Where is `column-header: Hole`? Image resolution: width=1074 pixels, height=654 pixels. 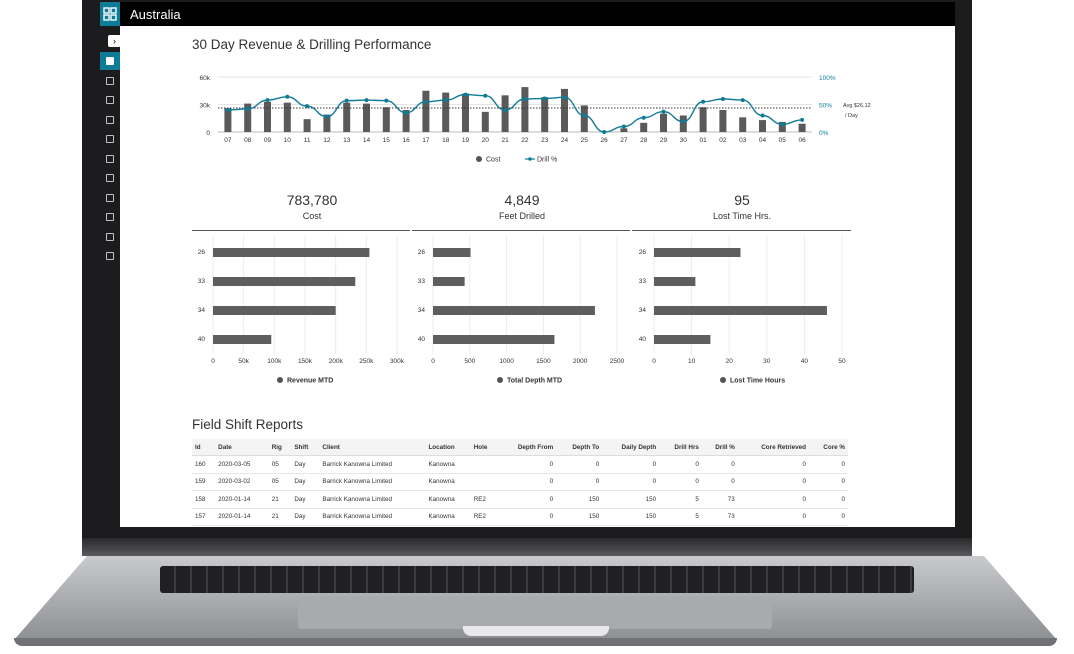 column-header: Hole is located at coordinates (484, 447).